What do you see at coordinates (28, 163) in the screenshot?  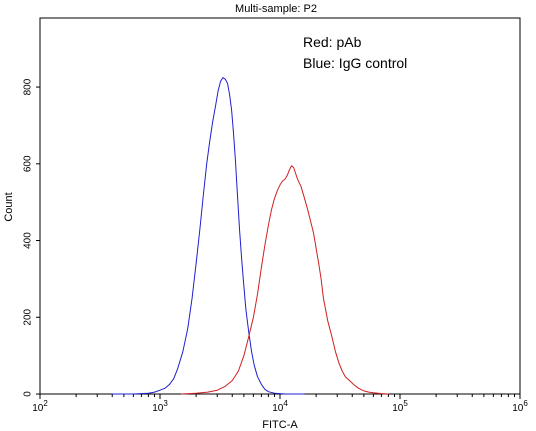 I see `y-tick-label: 600` at bounding box center [28, 163].